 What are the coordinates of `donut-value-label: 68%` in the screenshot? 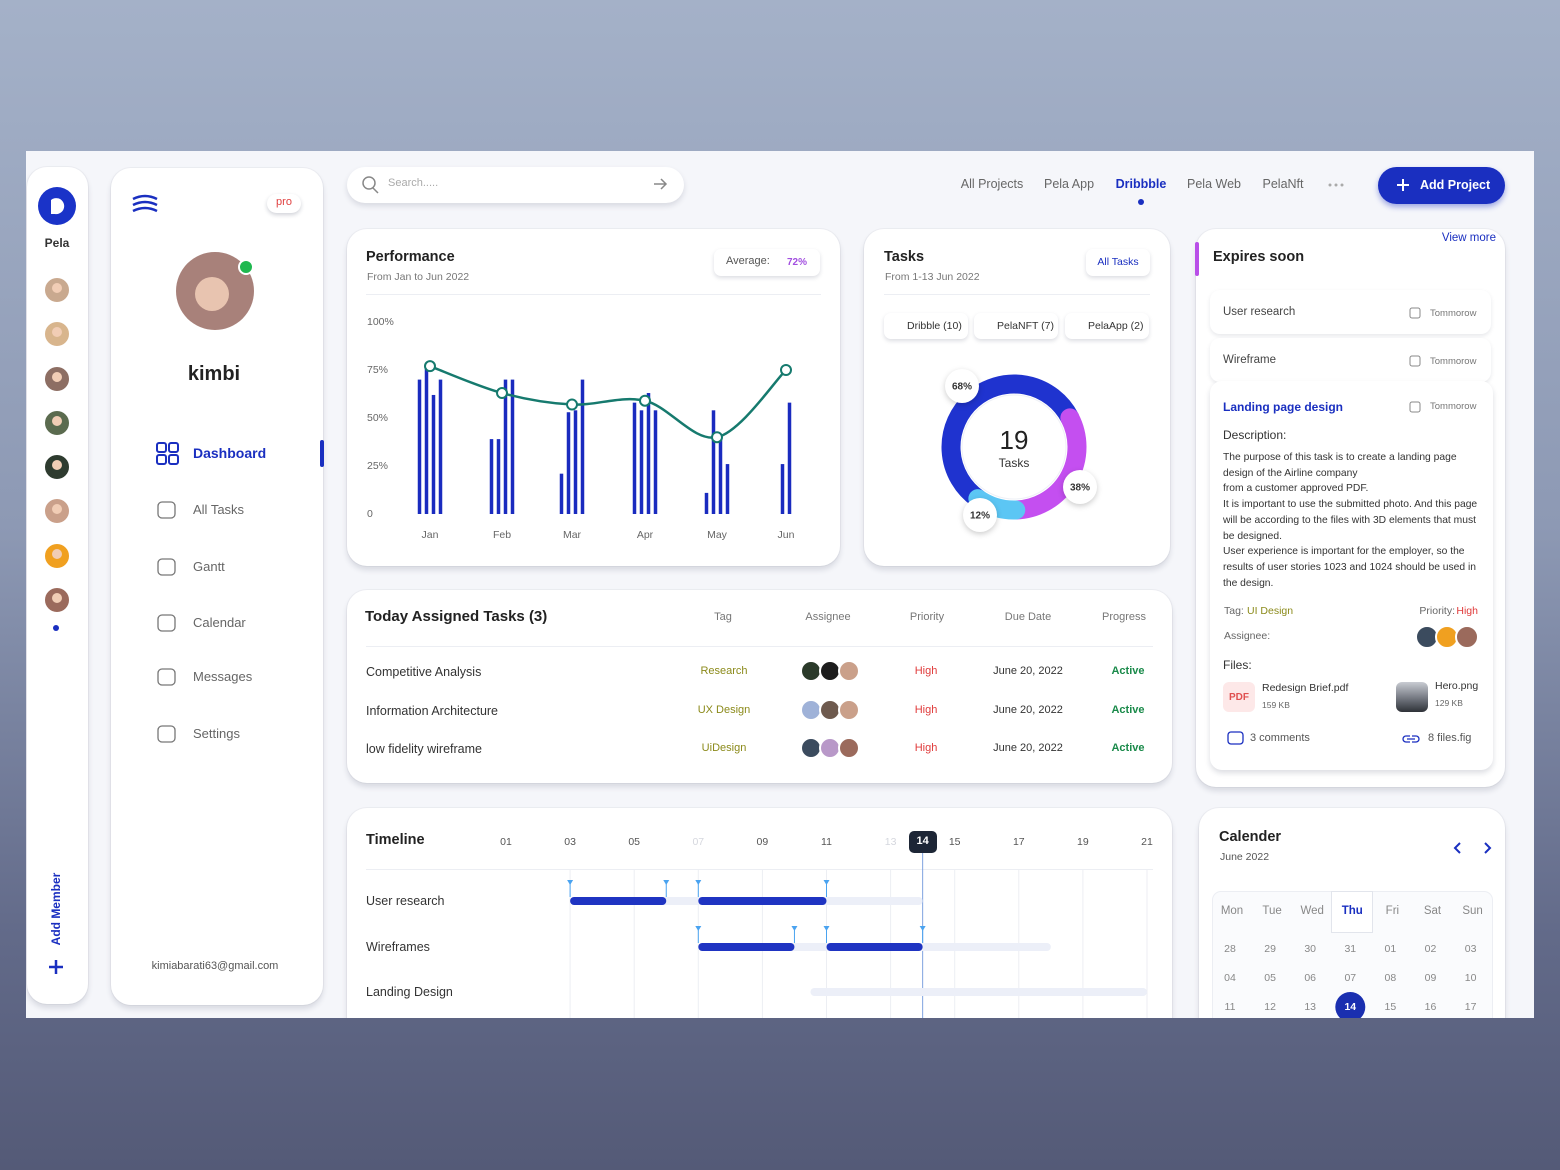 It's located at (962, 387).